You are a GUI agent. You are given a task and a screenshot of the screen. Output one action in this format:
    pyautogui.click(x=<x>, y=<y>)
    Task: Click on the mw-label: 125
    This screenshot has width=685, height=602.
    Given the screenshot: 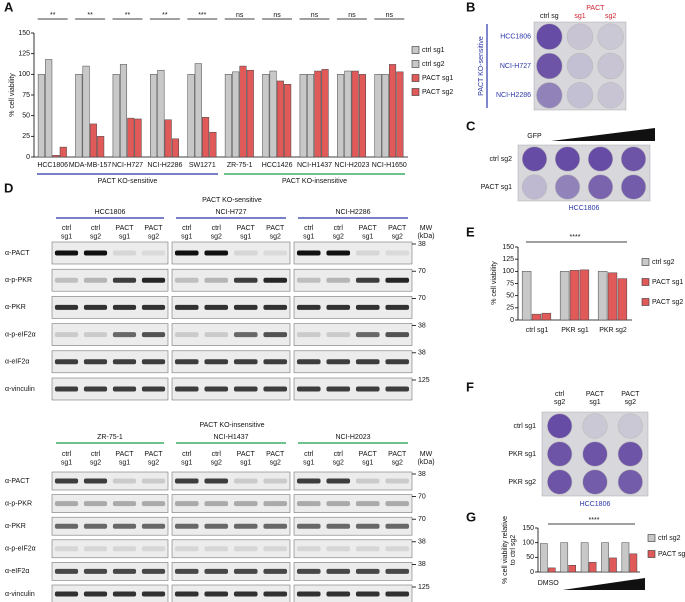 What is the action you would take?
    pyautogui.click(x=424, y=587)
    